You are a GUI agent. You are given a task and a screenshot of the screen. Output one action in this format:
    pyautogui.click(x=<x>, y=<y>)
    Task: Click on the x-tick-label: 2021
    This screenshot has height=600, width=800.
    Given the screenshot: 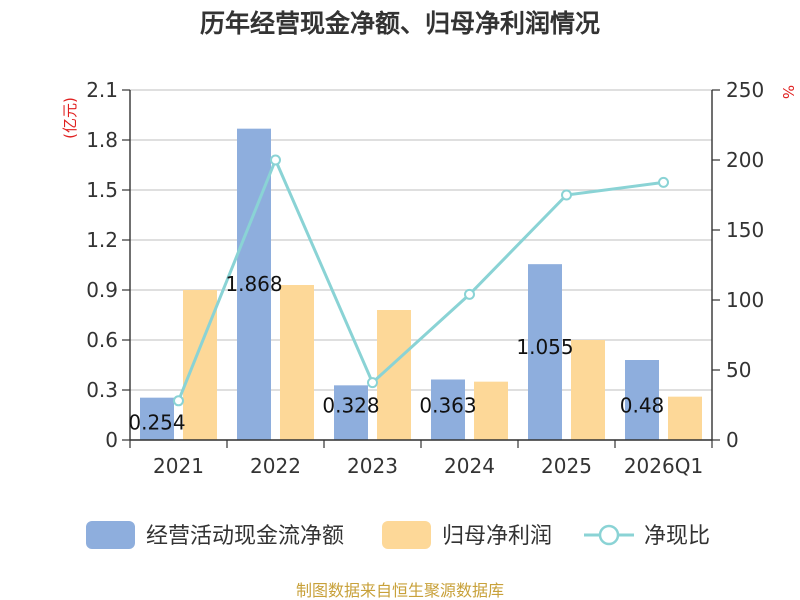 What is the action you would take?
    pyautogui.click(x=178, y=466)
    